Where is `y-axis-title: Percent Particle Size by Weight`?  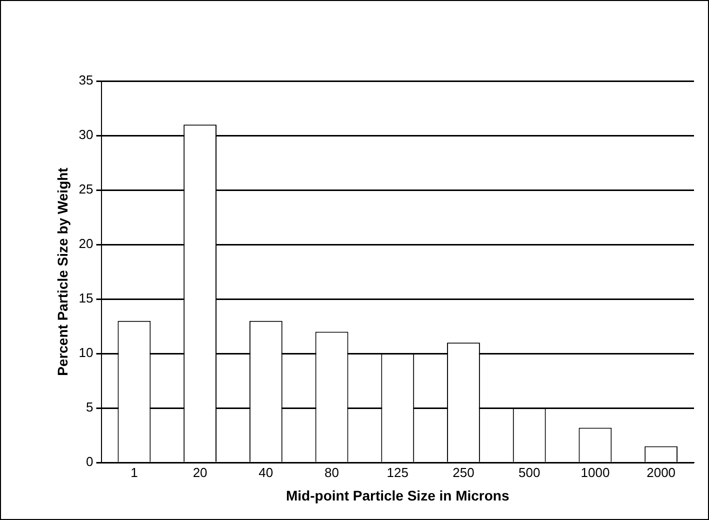 y-axis-title: Percent Particle Size by Weight is located at coordinates (62, 271).